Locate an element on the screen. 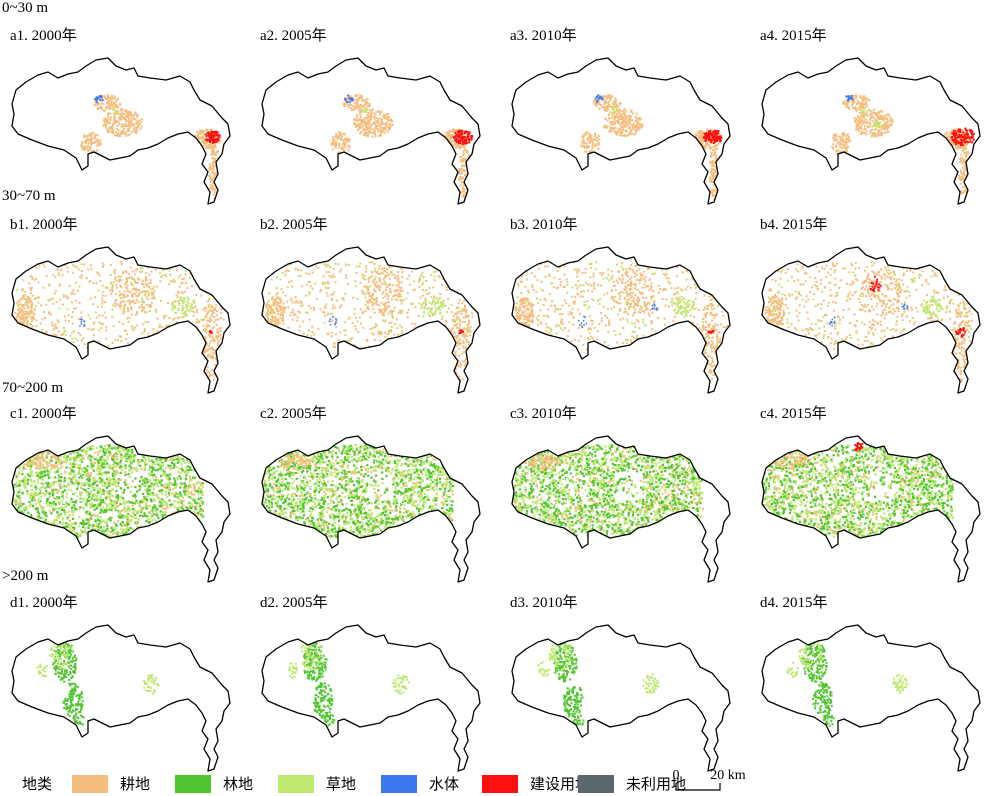  scale-end-label: 20 km is located at coordinates (728, 775).